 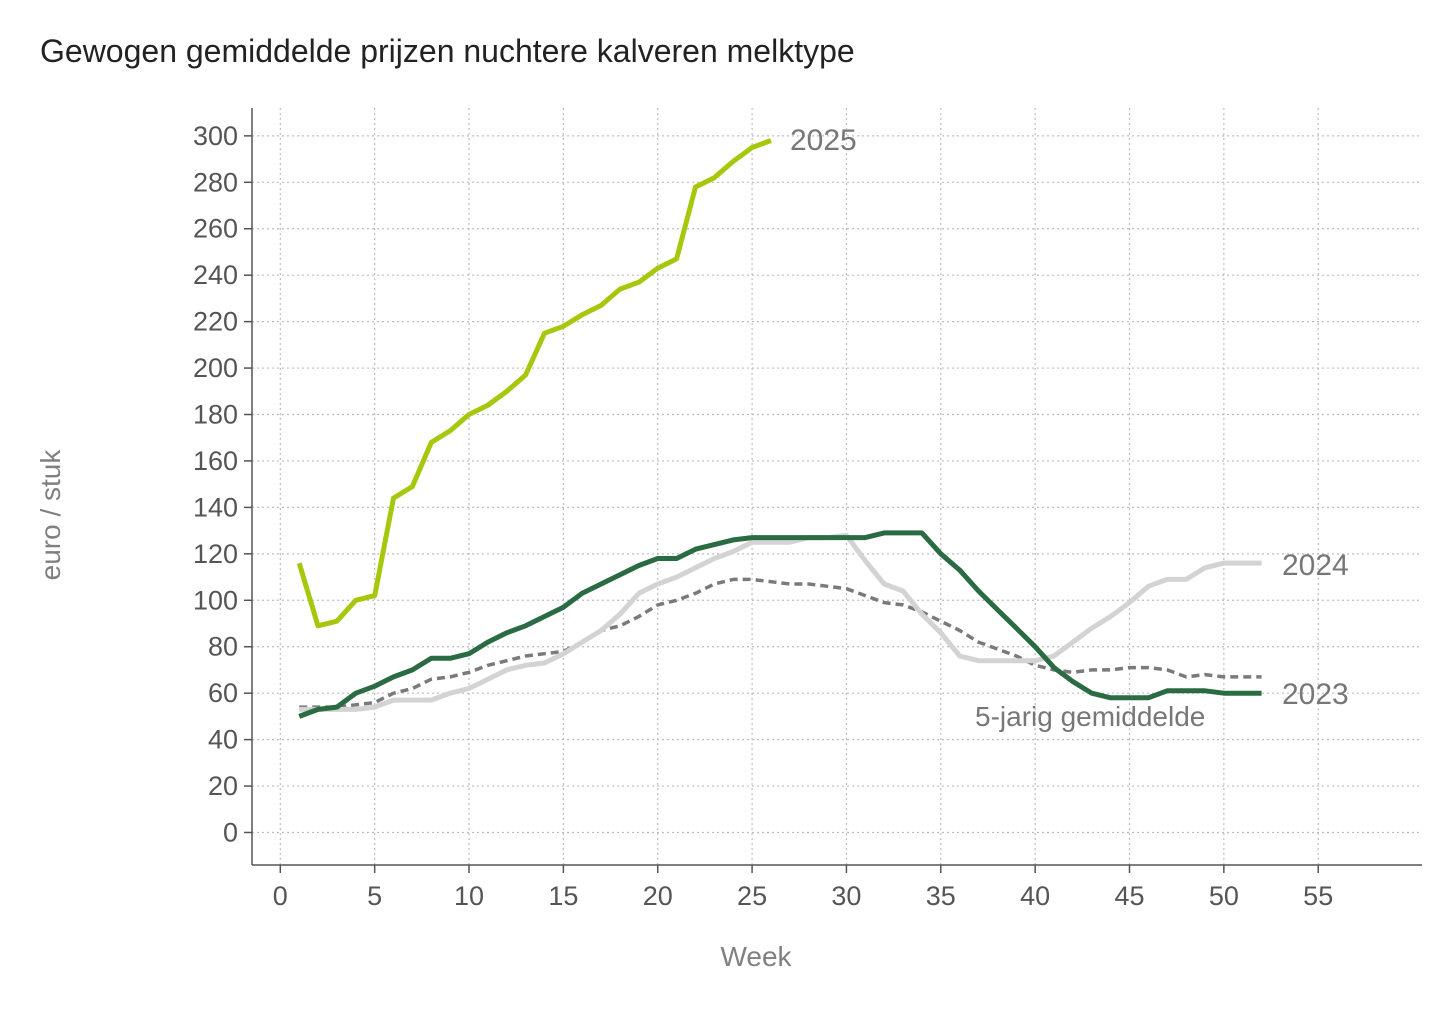 What do you see at coordinates (223, 786) in the screenshot?
I see `y-tick-label-20: 20` at bounding box center [223, 786].